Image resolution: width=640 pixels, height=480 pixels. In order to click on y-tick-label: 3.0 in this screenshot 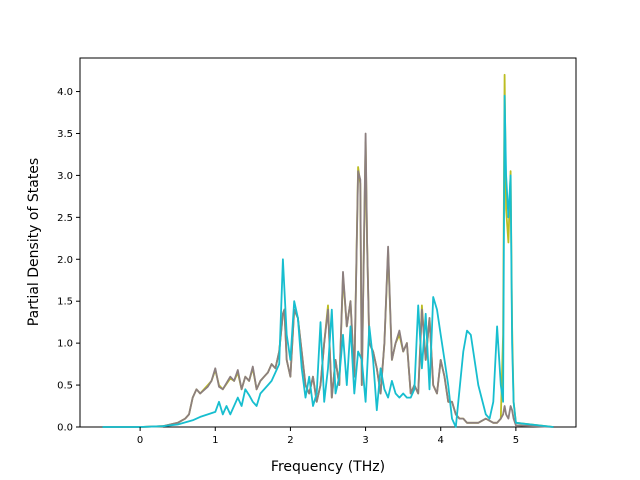, I will do `click(65, 176)`.